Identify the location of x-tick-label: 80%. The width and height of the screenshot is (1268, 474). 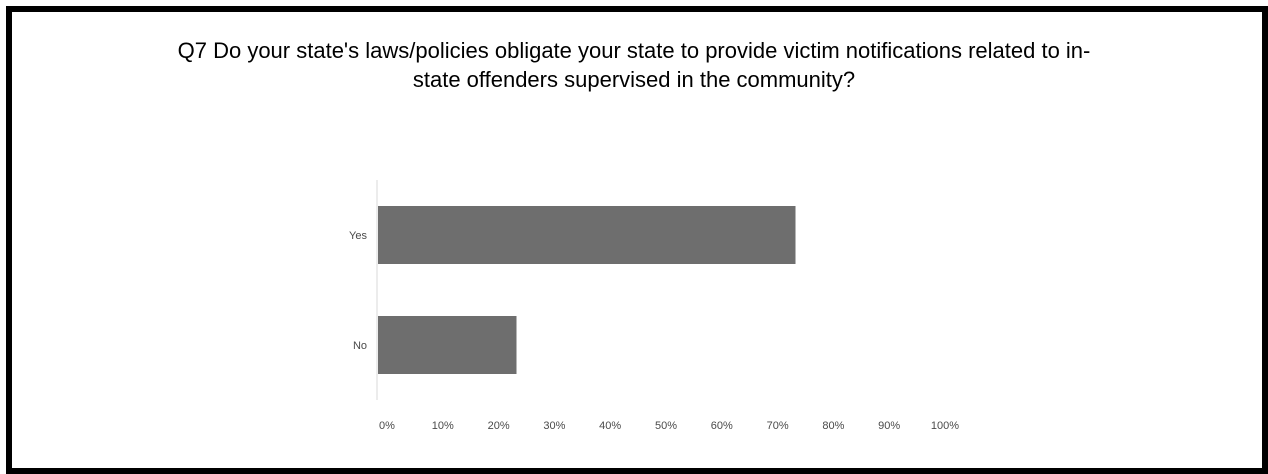
(833, 426).